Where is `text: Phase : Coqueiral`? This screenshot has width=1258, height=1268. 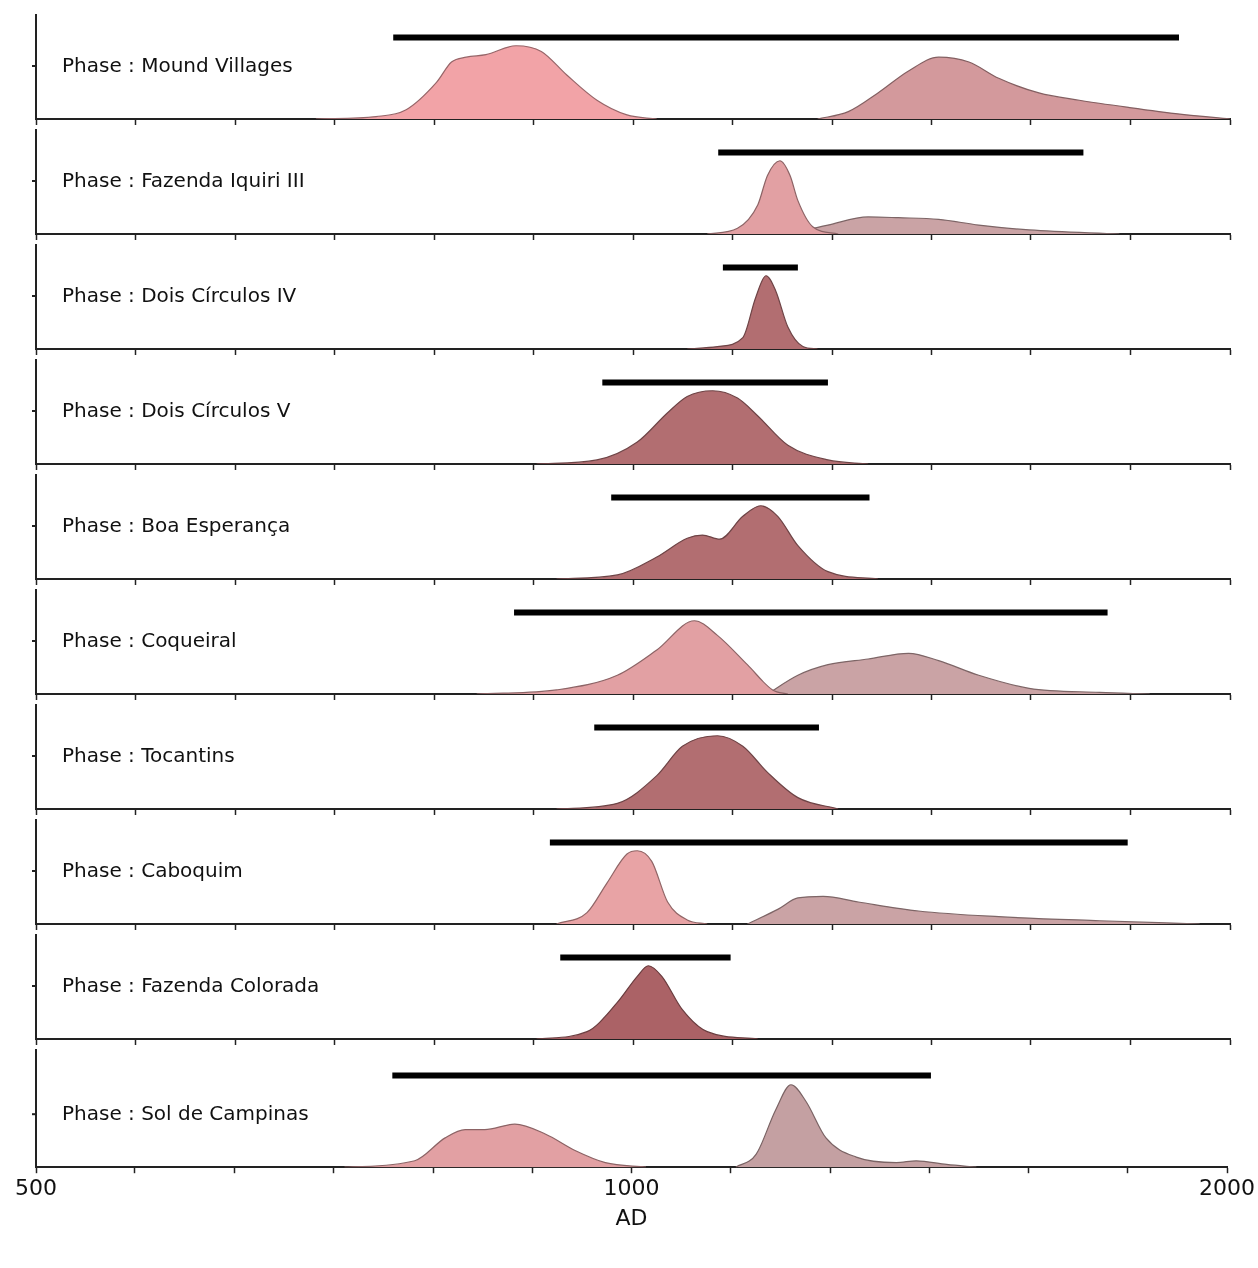
text: Phase : Coqueiral is located at coordinates (149, 640).